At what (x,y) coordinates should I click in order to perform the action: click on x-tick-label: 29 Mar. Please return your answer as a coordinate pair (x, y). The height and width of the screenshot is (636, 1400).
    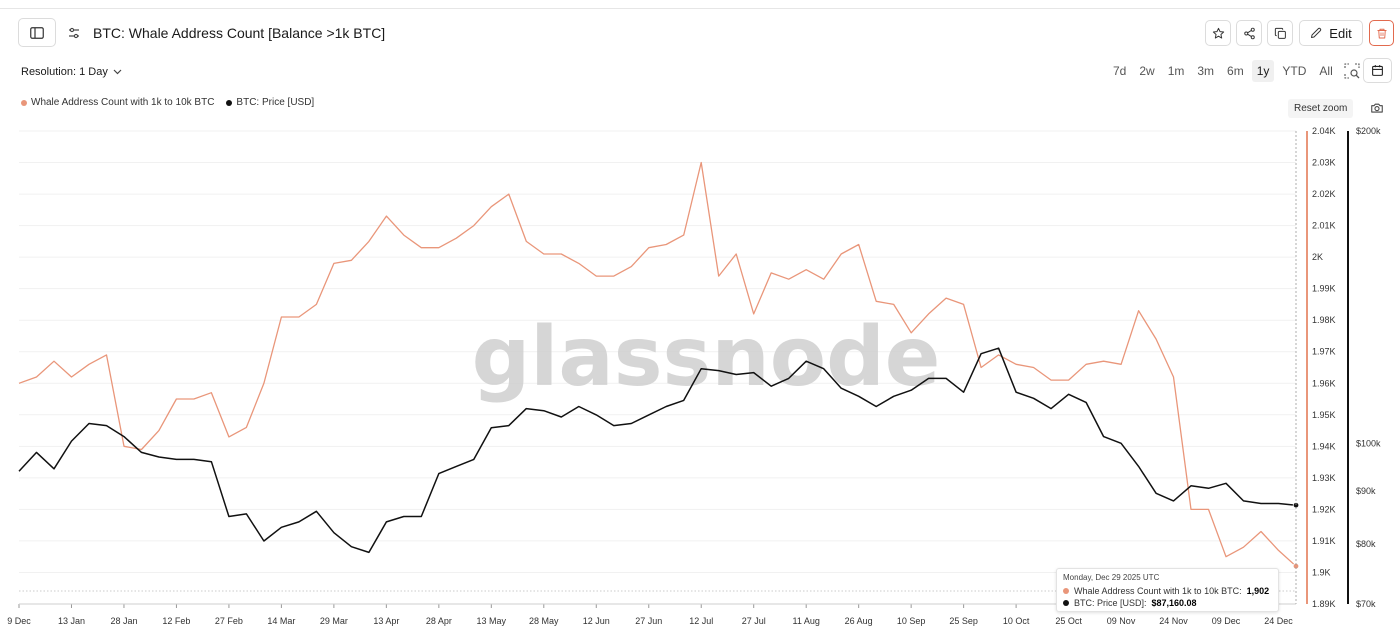
    Looking at the image, I should click on (334, 621).